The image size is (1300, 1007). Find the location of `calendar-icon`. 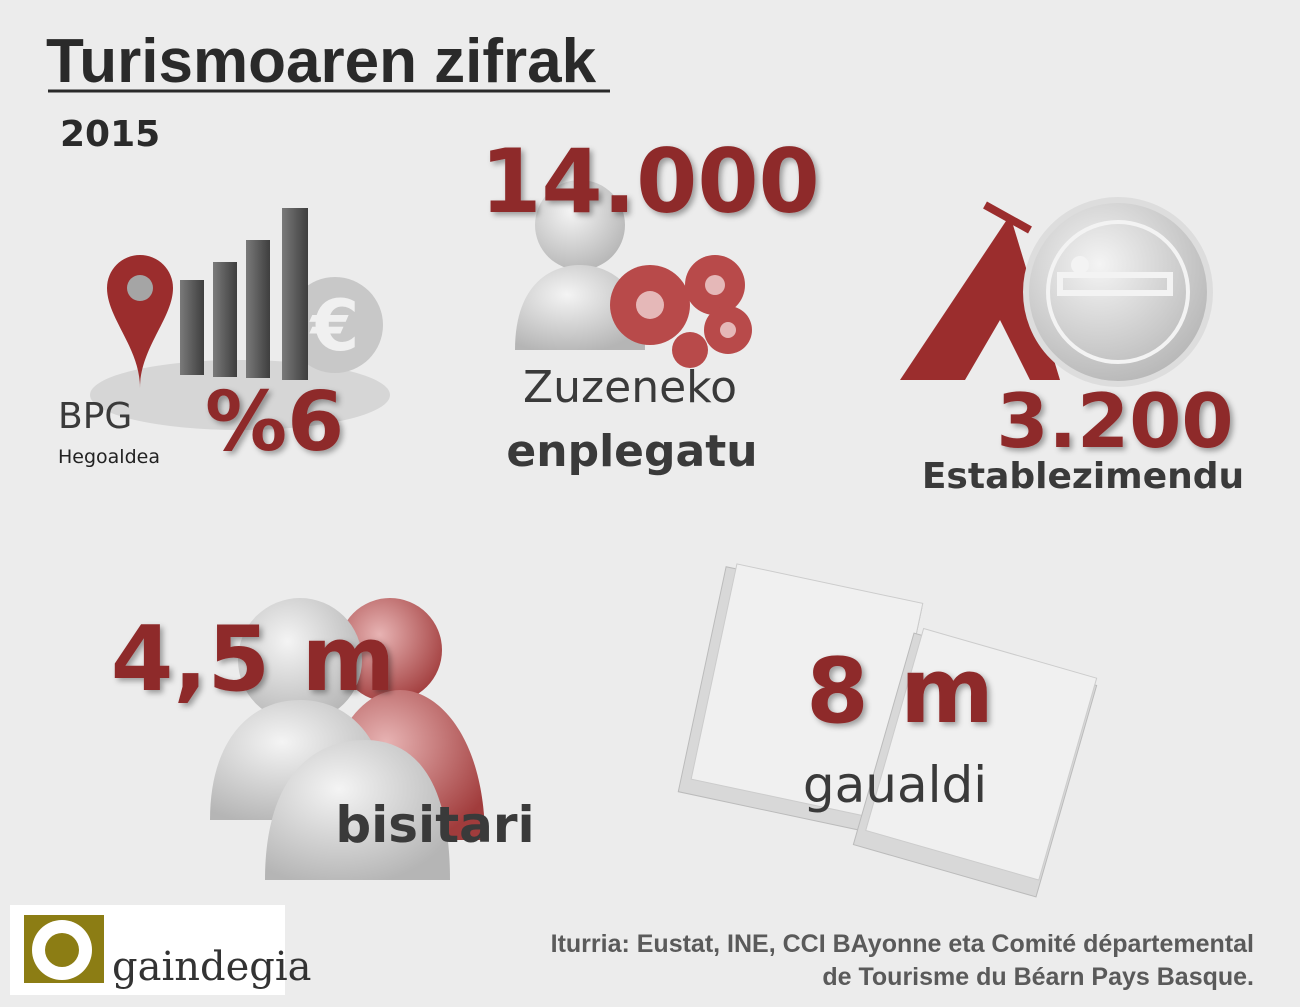

calendar-icon is located at coordinates (887, 730).